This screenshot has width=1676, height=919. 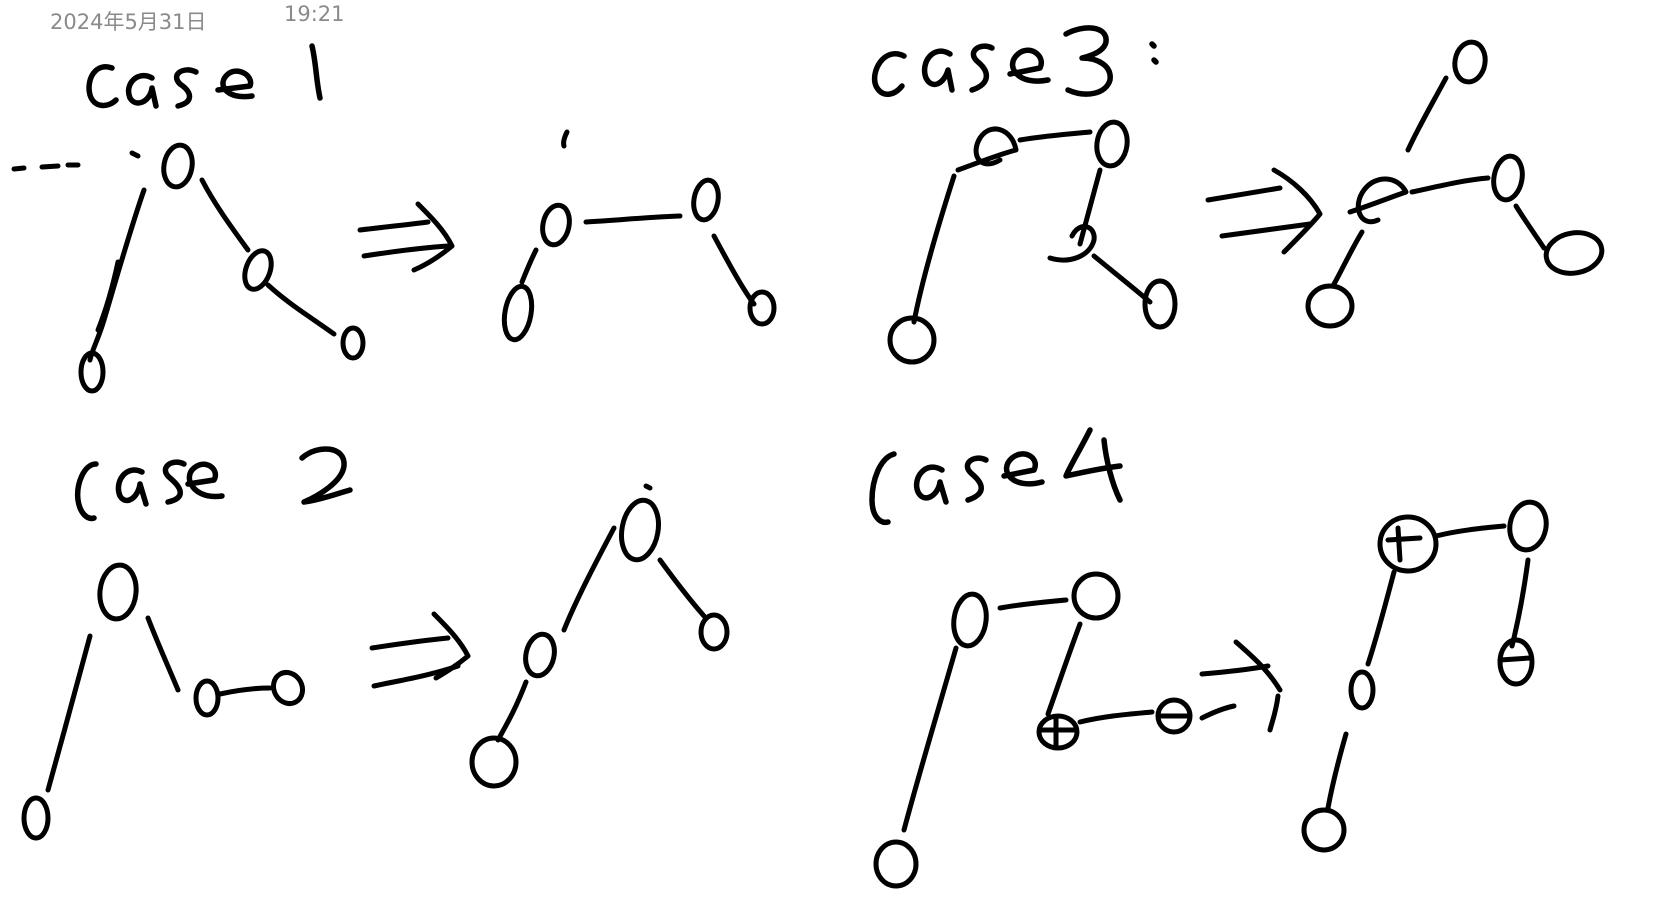 What do you see at coordinates (128, 22) in the screenshot?
I see `note-date: 2024年5月31日` at bounding box center [128, 22].